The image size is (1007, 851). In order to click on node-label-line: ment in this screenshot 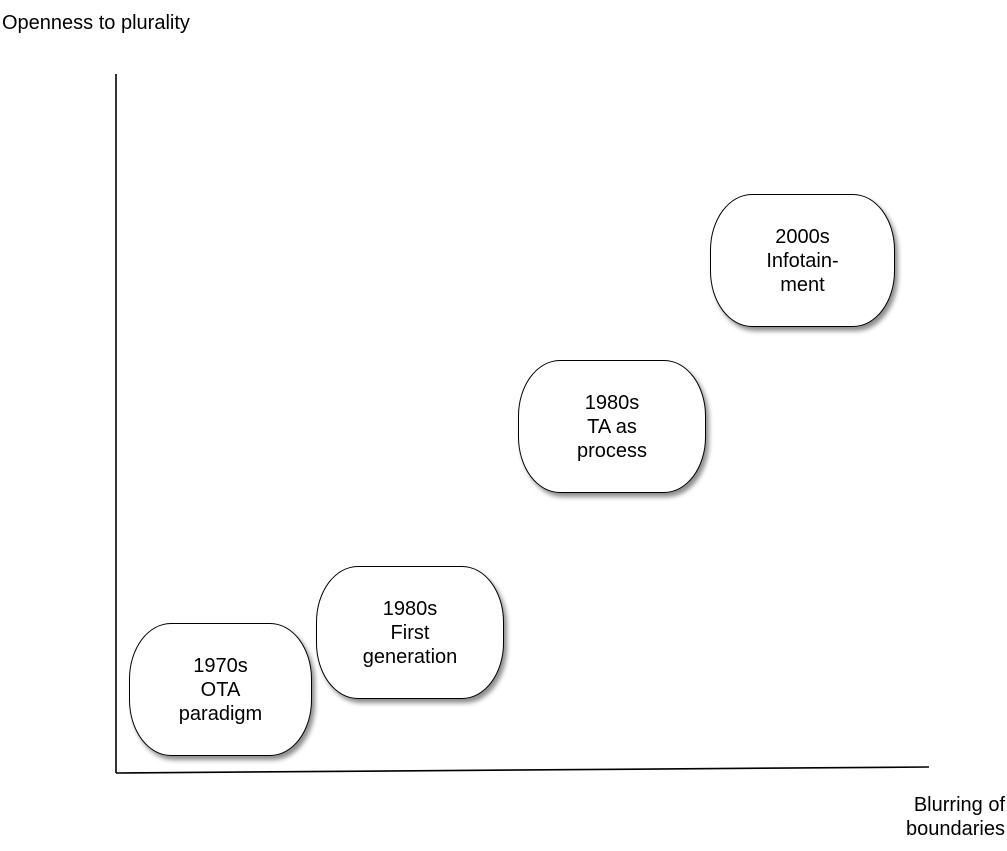, I will do `click(802, 284)`.